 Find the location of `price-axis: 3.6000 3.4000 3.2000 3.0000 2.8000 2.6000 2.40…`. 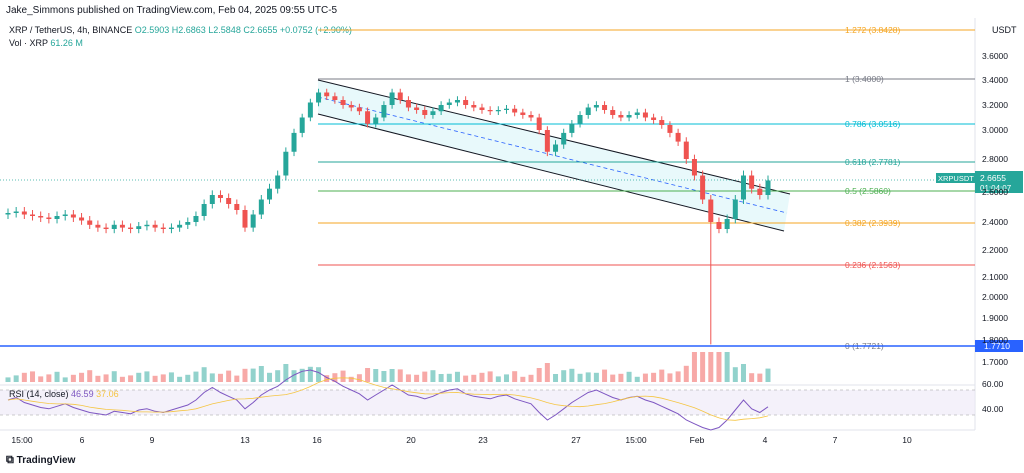

price-axis: 3.6000 3.4000 3.2000 3.0000 2.8000 2.6000 2.40… is located at coordinates (995, 209).